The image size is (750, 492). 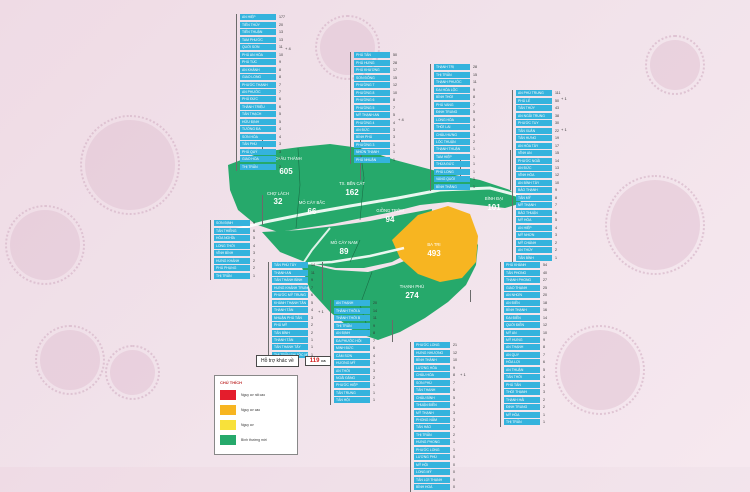 I want to click on commune-name: TÂN HÀO, so click(x=432, y=427).